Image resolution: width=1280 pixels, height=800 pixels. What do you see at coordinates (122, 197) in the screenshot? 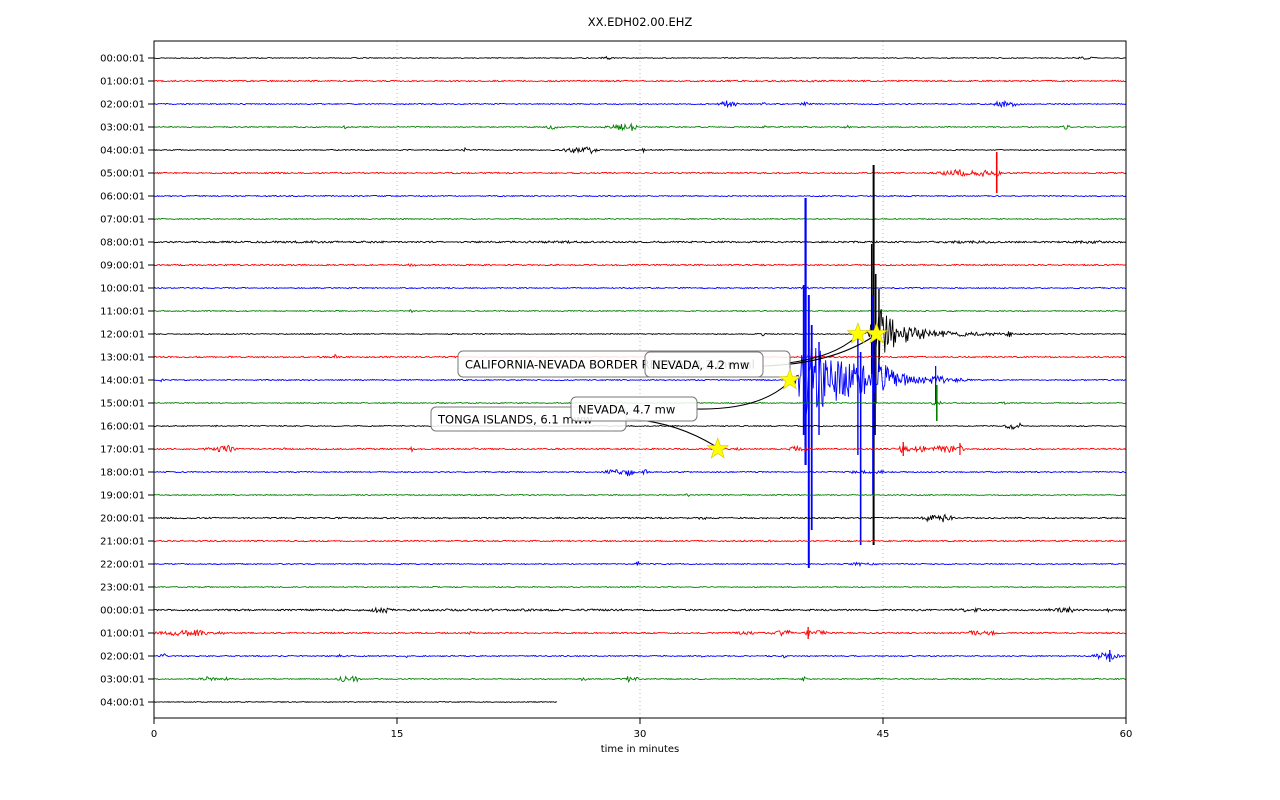
I see `y-tick-label: 06:00:01` at bounding box center [122, 197].